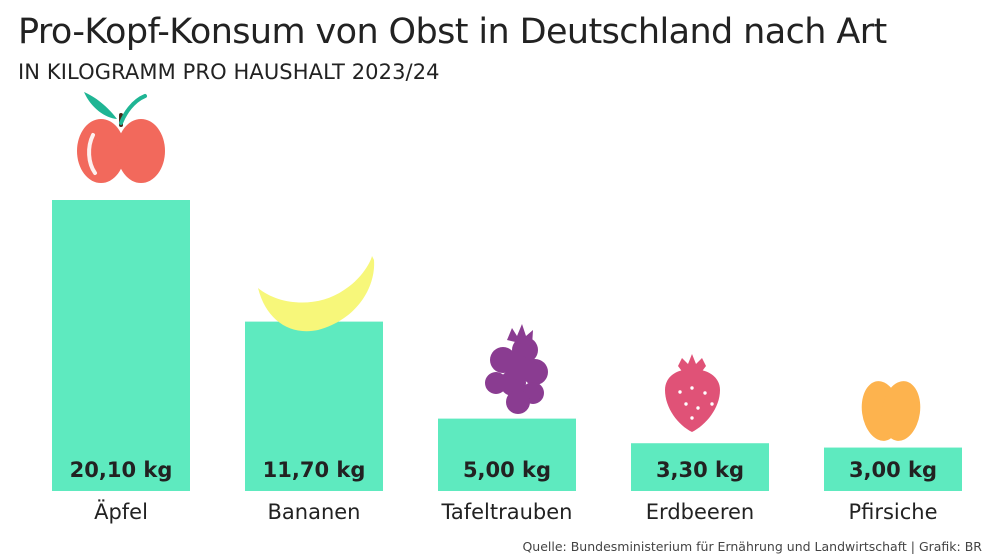 This screenshot has height=558, width=994. I want to click on value-label-2: 5,00 kg, so click(507, 470).